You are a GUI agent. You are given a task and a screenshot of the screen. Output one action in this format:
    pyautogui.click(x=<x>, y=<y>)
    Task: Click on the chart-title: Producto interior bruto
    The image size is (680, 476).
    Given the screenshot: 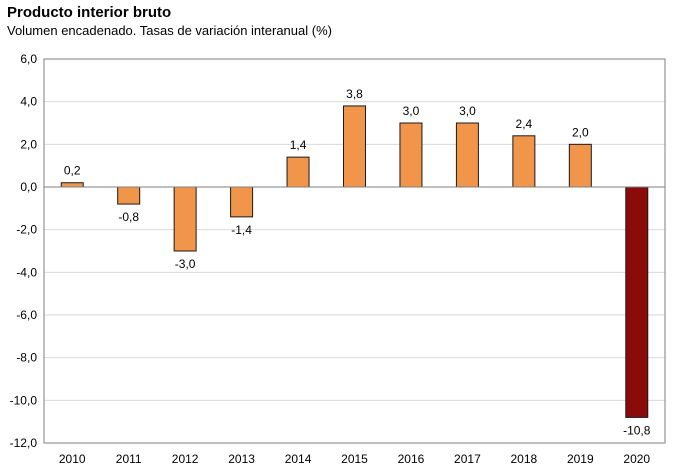 What is the action you would take?
    pyautogui.click(x=89, y=12)
    